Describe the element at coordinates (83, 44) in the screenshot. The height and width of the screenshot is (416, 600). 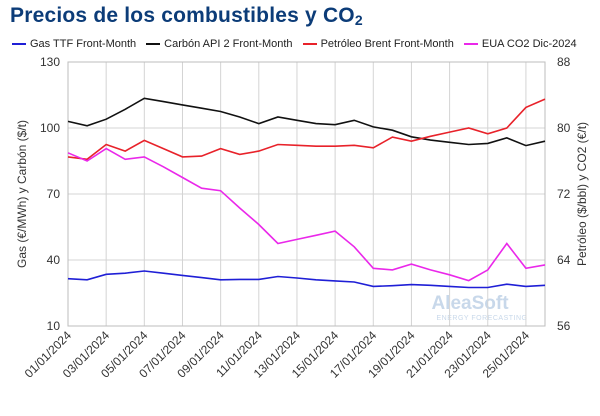
I see `legend-label: Gas TTF Front-Month` at that location.